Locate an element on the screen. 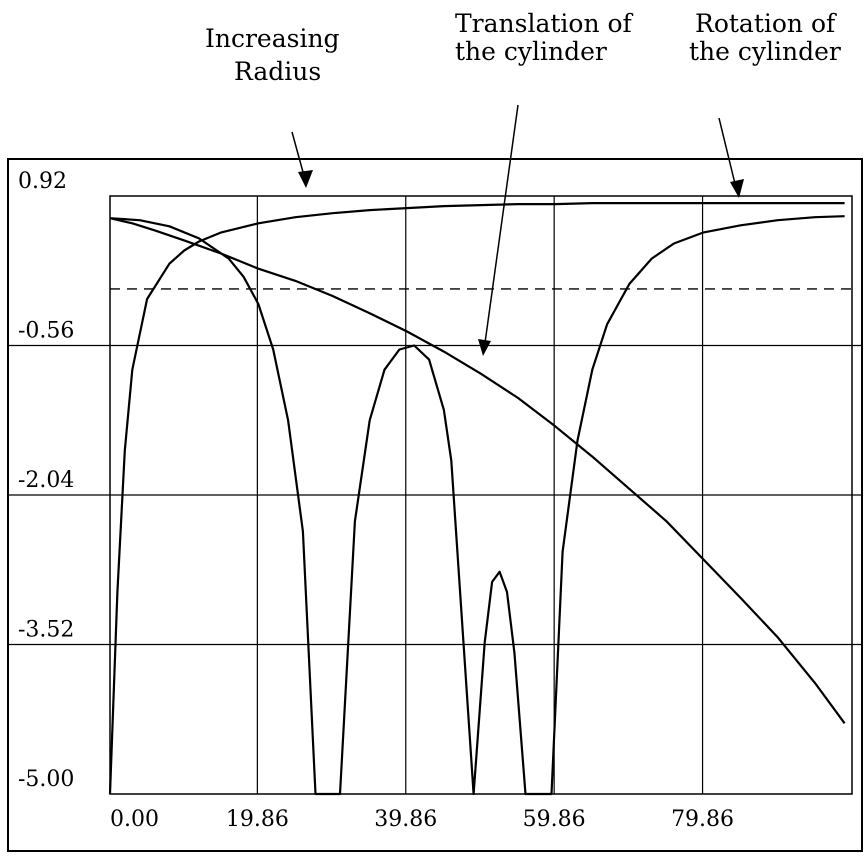 The height and width of the screenshot is (859, 867). annotation-translation-line1: Translation of is located at coordinates (544, 23).